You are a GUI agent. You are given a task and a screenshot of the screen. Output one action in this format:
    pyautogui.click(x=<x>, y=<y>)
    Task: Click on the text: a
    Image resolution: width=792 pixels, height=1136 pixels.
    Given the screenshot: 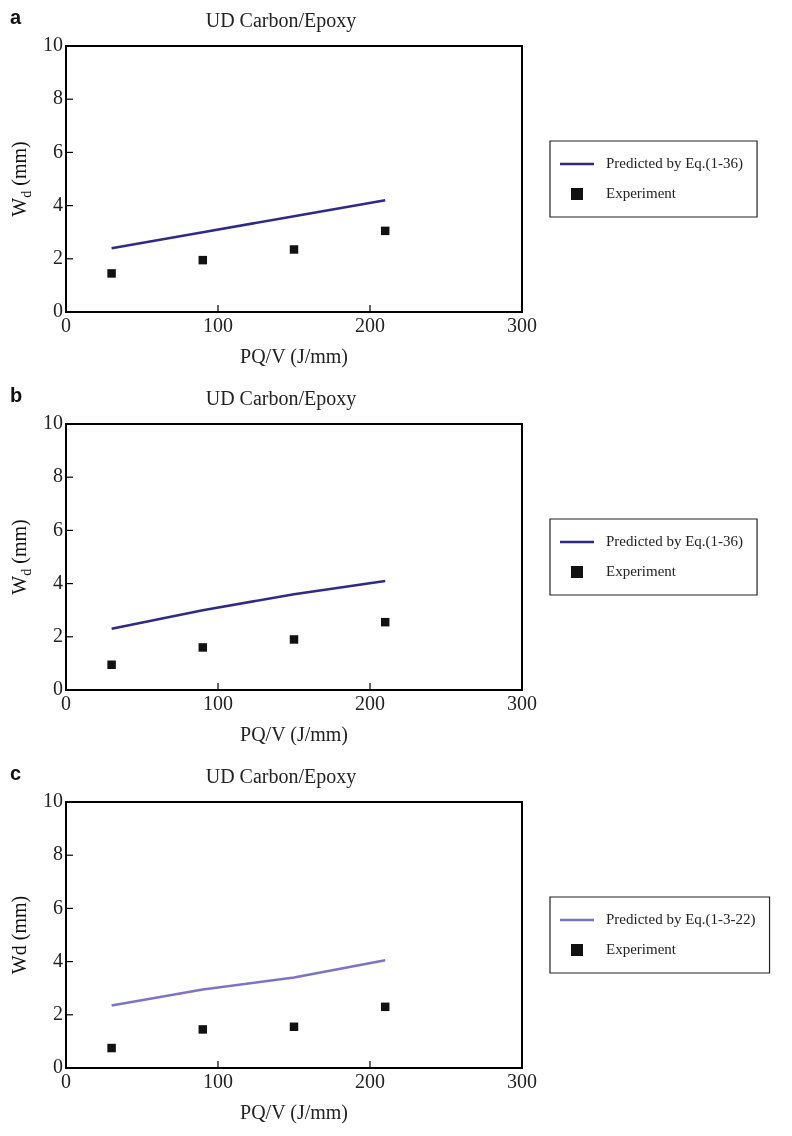 What is the action you would take?
    pyautogui.click(x=16, y=17)
    